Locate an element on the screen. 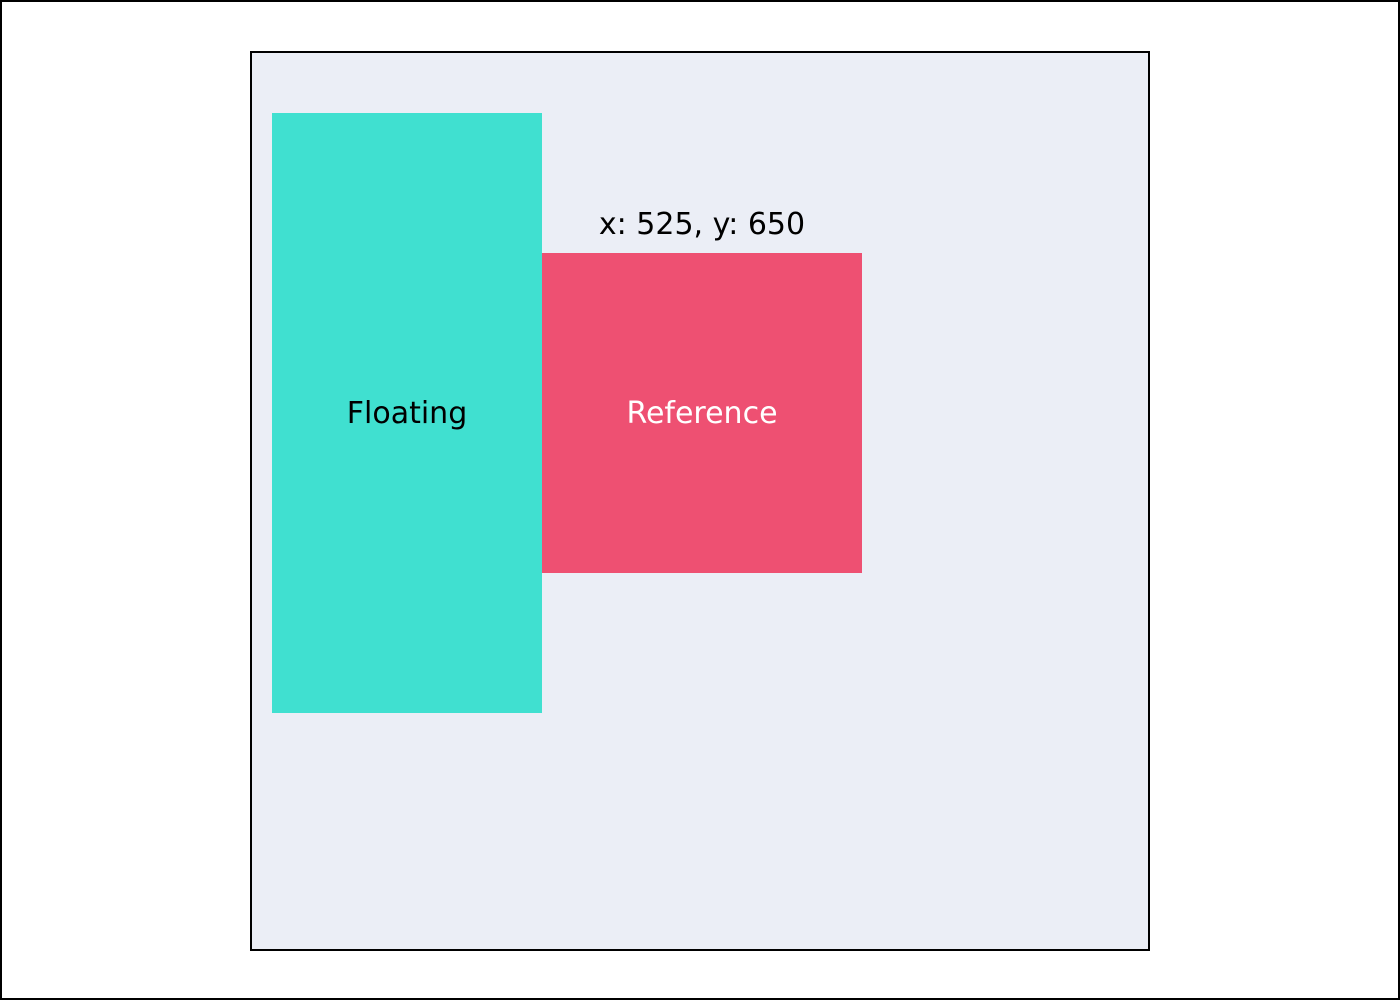  coordinates-readout: x: 525, y: 650 is located at coordinates (702, 224).